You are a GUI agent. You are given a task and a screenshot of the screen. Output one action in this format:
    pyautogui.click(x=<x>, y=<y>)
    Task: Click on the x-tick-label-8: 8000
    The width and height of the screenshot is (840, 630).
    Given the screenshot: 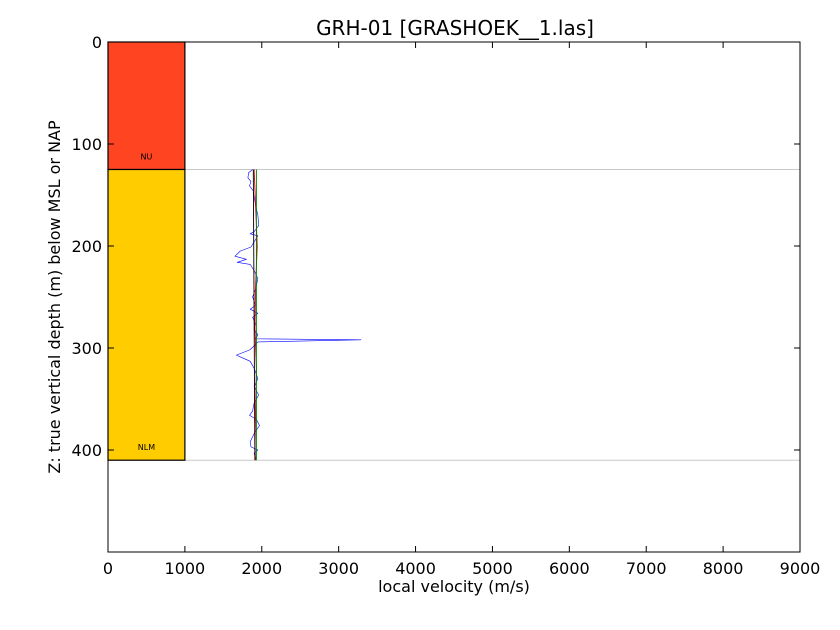 What is the action you would take?
    pyautogui.click(x=723, y=568)
    